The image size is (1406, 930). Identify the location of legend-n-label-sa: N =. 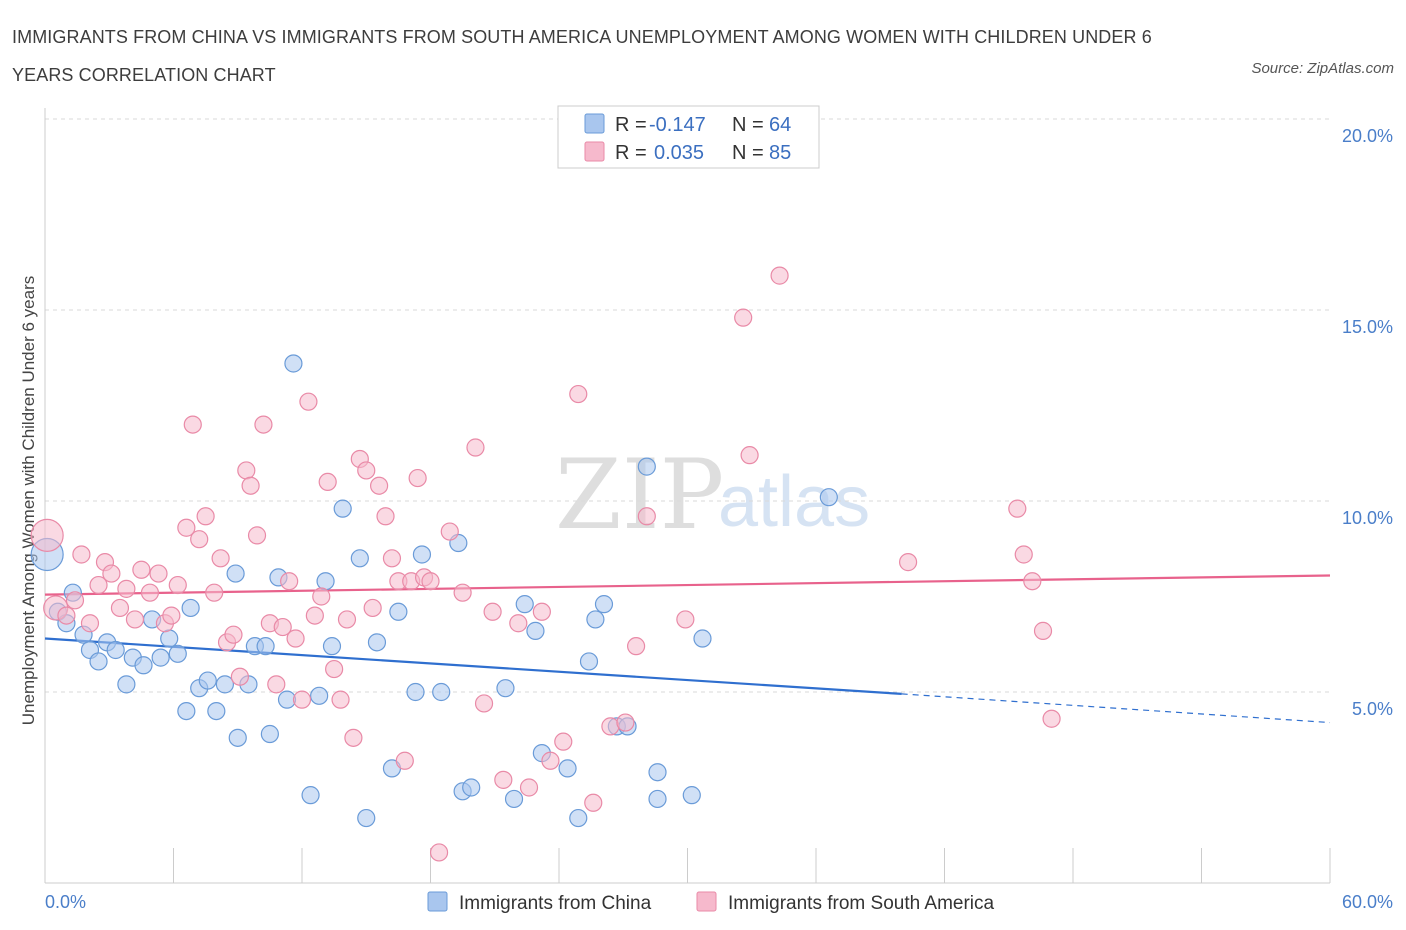
(748, 153).